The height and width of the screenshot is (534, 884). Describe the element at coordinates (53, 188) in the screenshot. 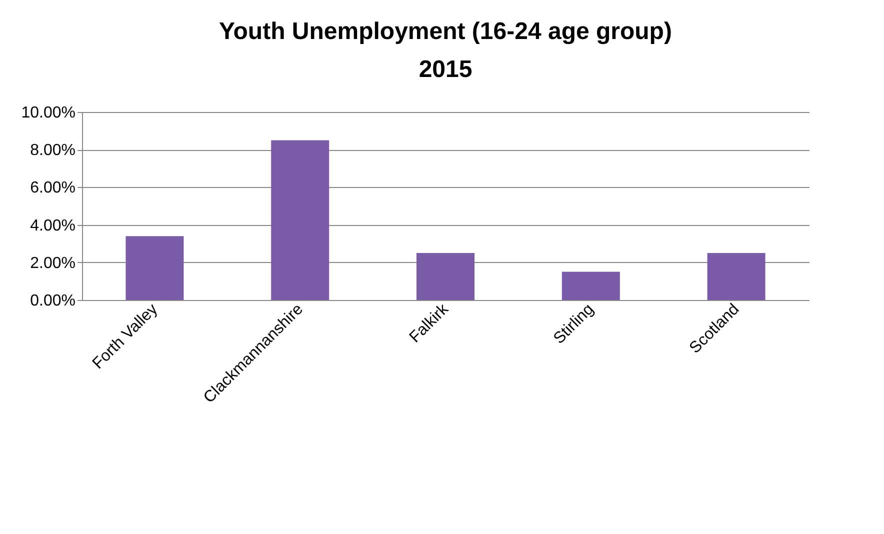

I see `y-tick-label: 6.00%` at that location.